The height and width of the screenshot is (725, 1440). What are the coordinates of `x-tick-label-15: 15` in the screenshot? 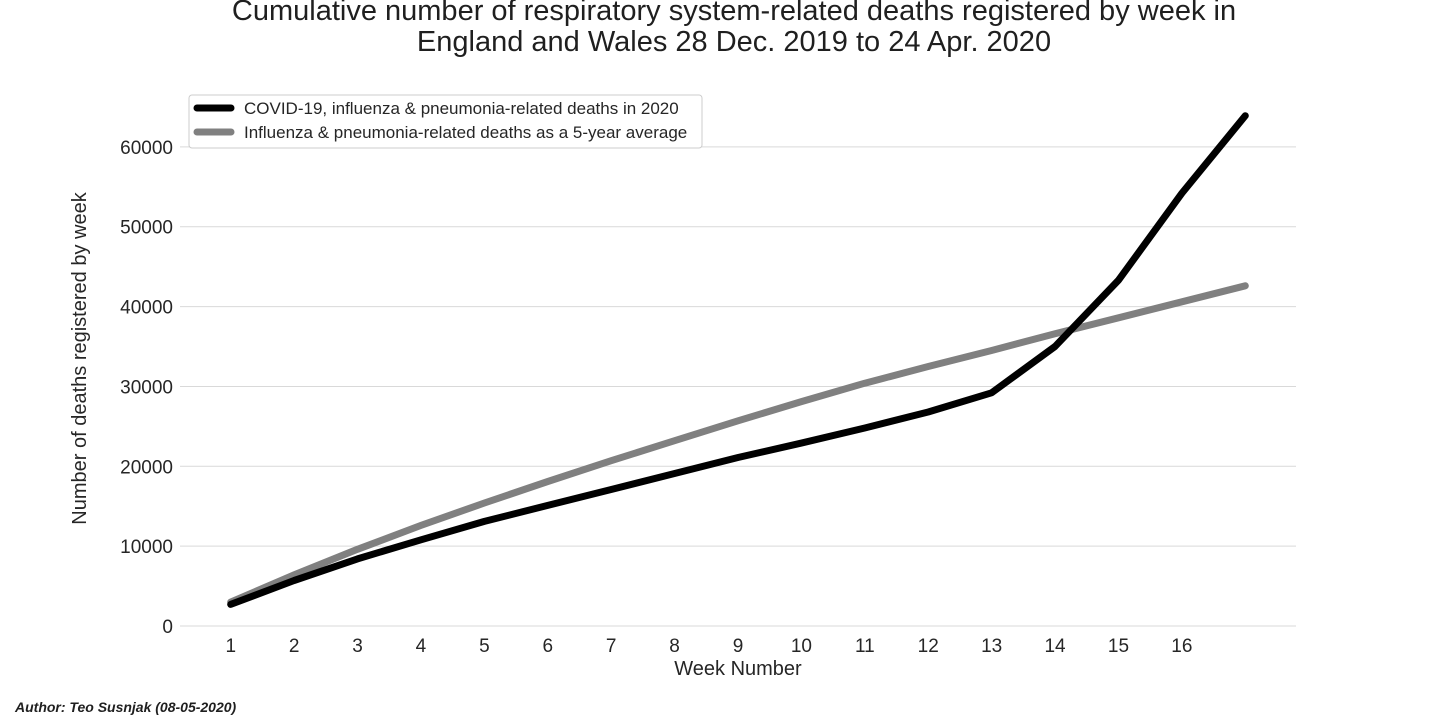 It's located at (1118, 646).